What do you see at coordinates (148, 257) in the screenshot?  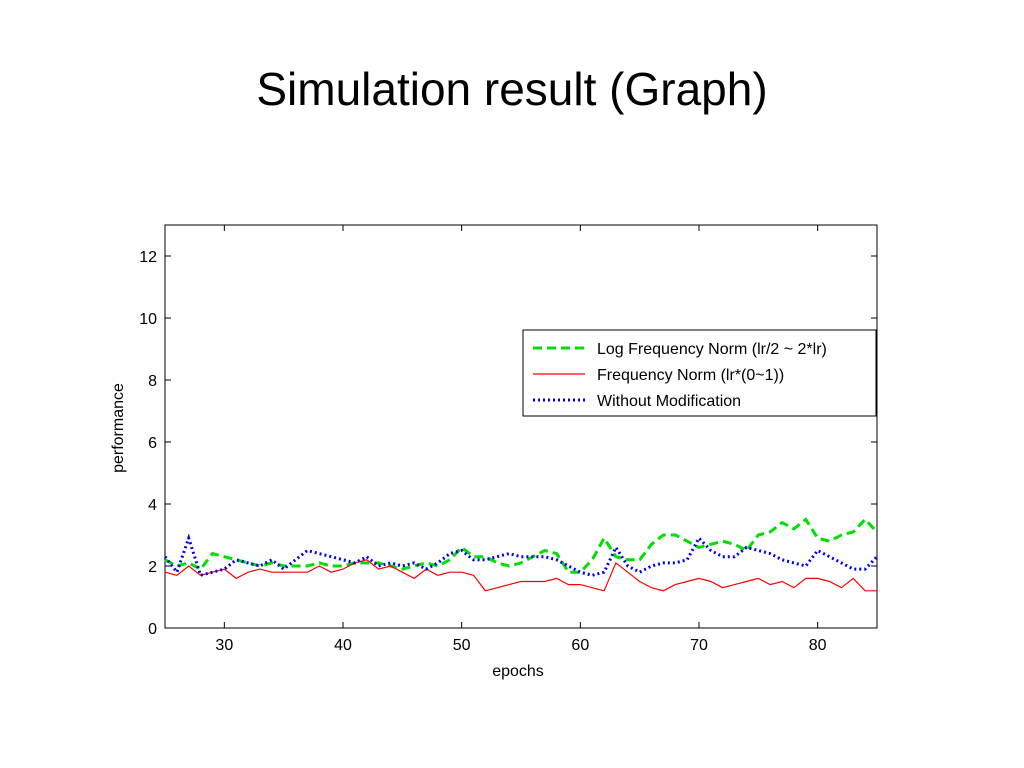 I see `y-tick-label: 12` at bounding box center [148, 257].